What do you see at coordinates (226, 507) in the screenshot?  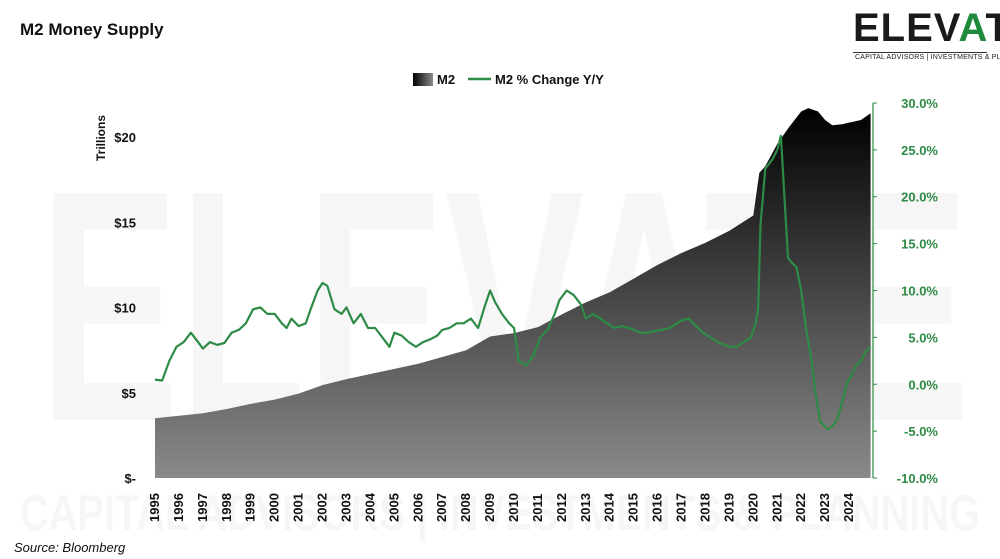 I see `x-axis-tick-label: 1998` at bounding box center [226, 507].